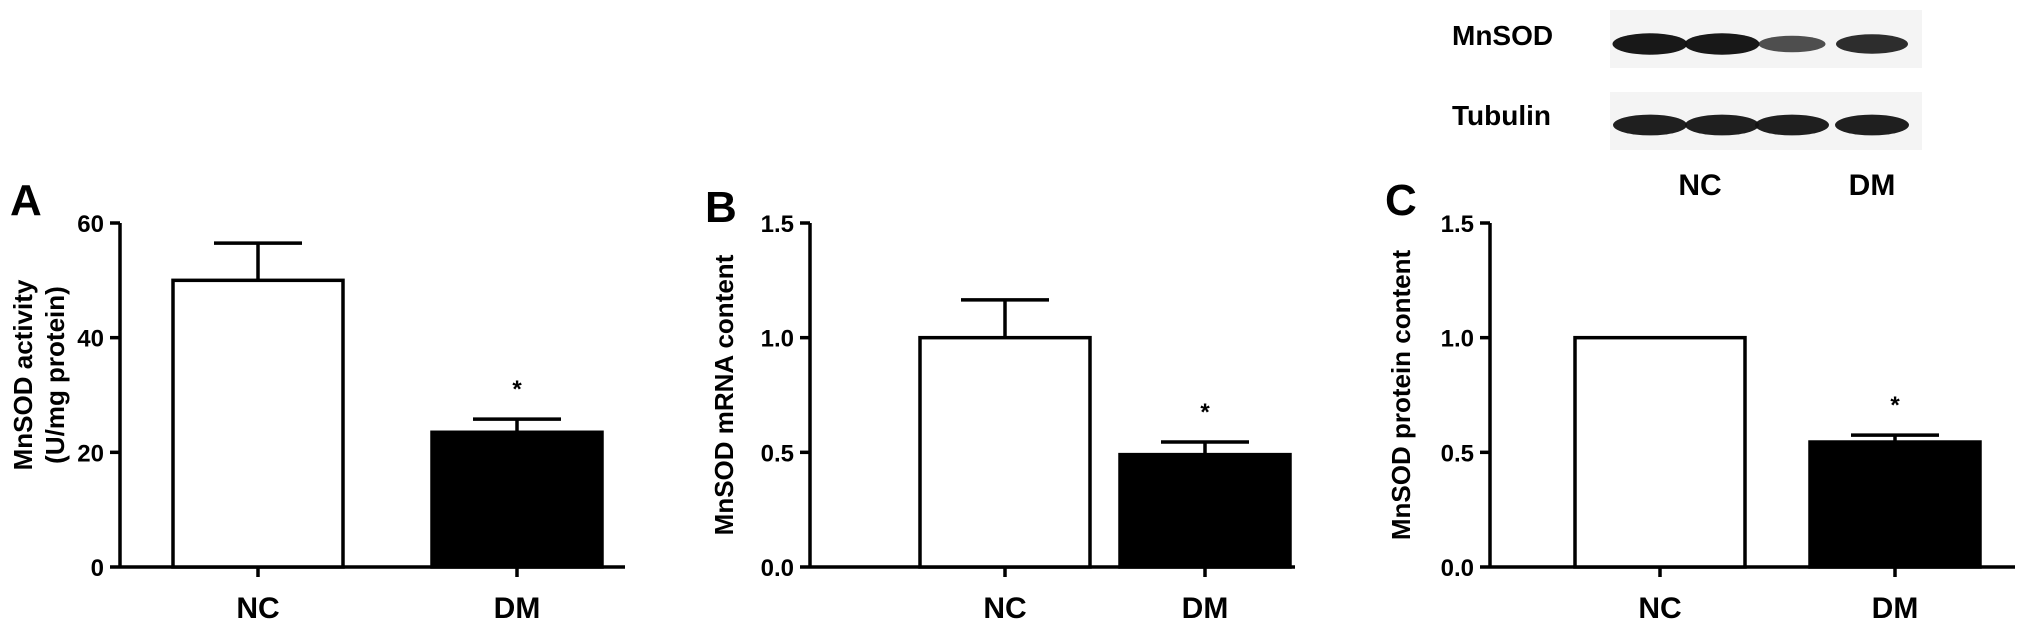 The image size is (2031, 630). Describe the element at coordinates (1699, 185) in the screenshot. I see `blot-group-label-nc: NC` at that location.